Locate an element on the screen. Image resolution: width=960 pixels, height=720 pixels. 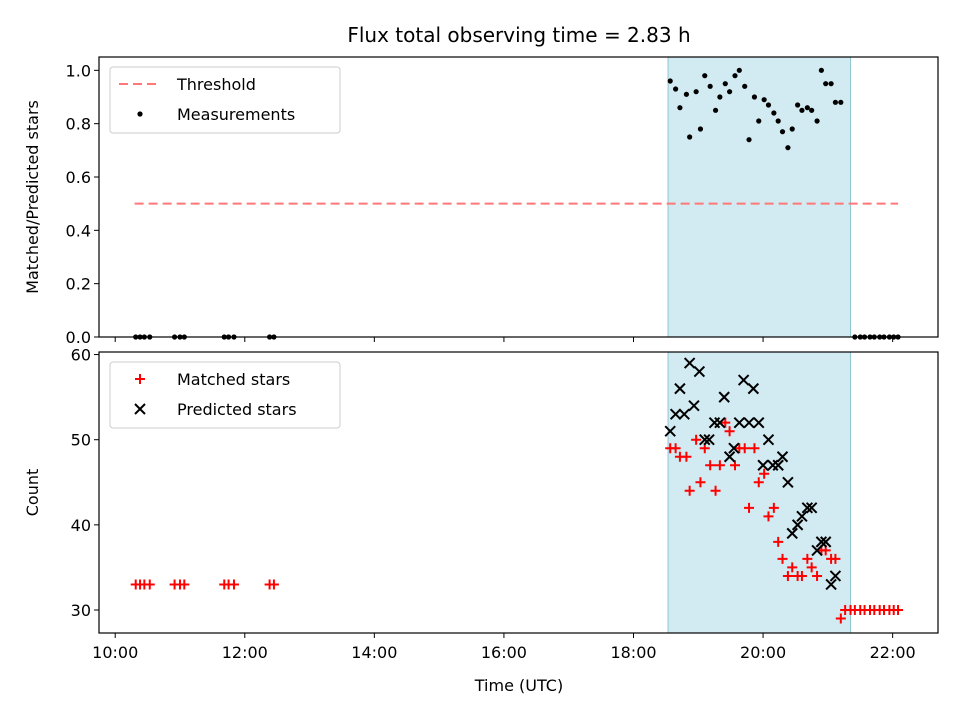
y-axis-label: Matched/Predicted stars is located at coordinates (32, 197).